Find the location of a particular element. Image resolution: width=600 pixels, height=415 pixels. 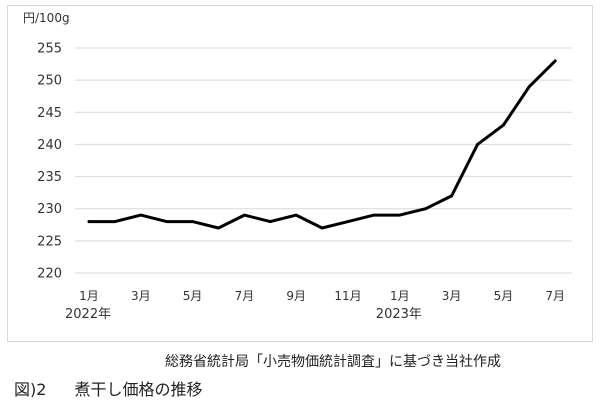

x-tick-label-16: 5月 is located at coordinates (504, 296).